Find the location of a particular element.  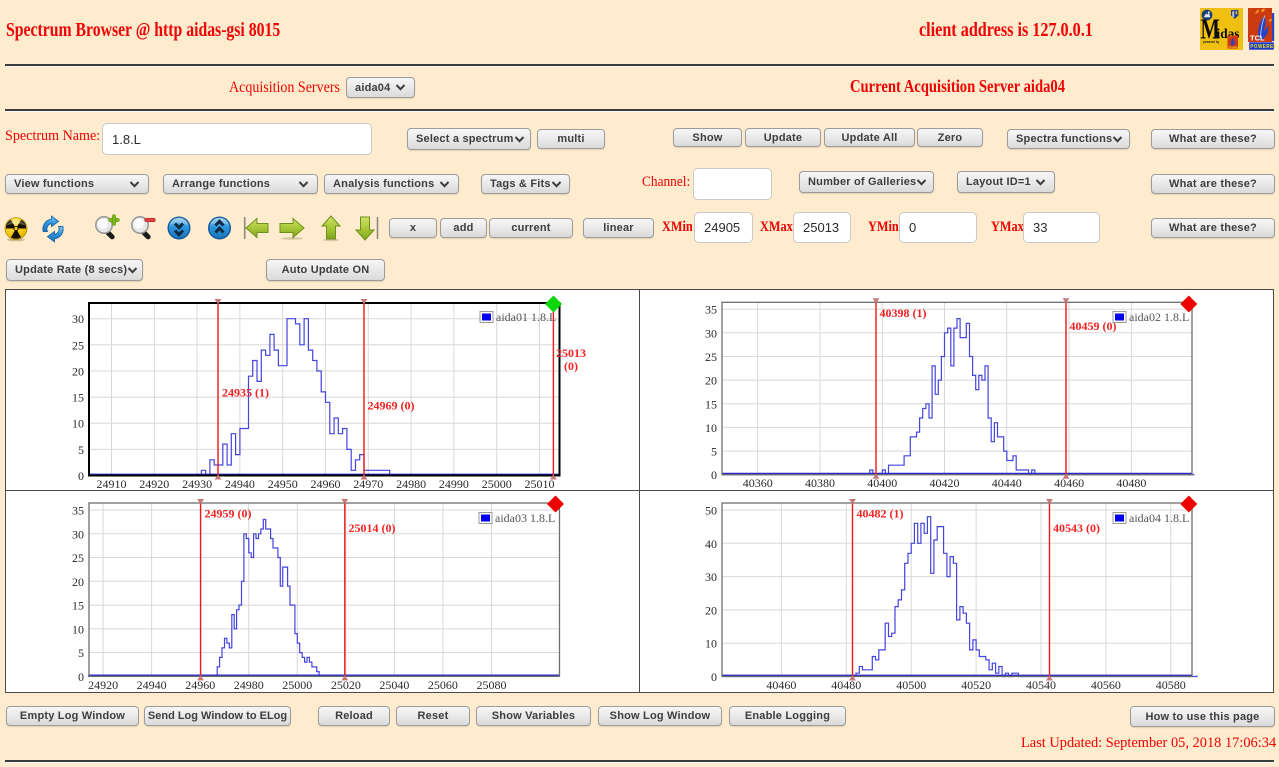

svg-text: 24950 is located at coordinates (283, 483).